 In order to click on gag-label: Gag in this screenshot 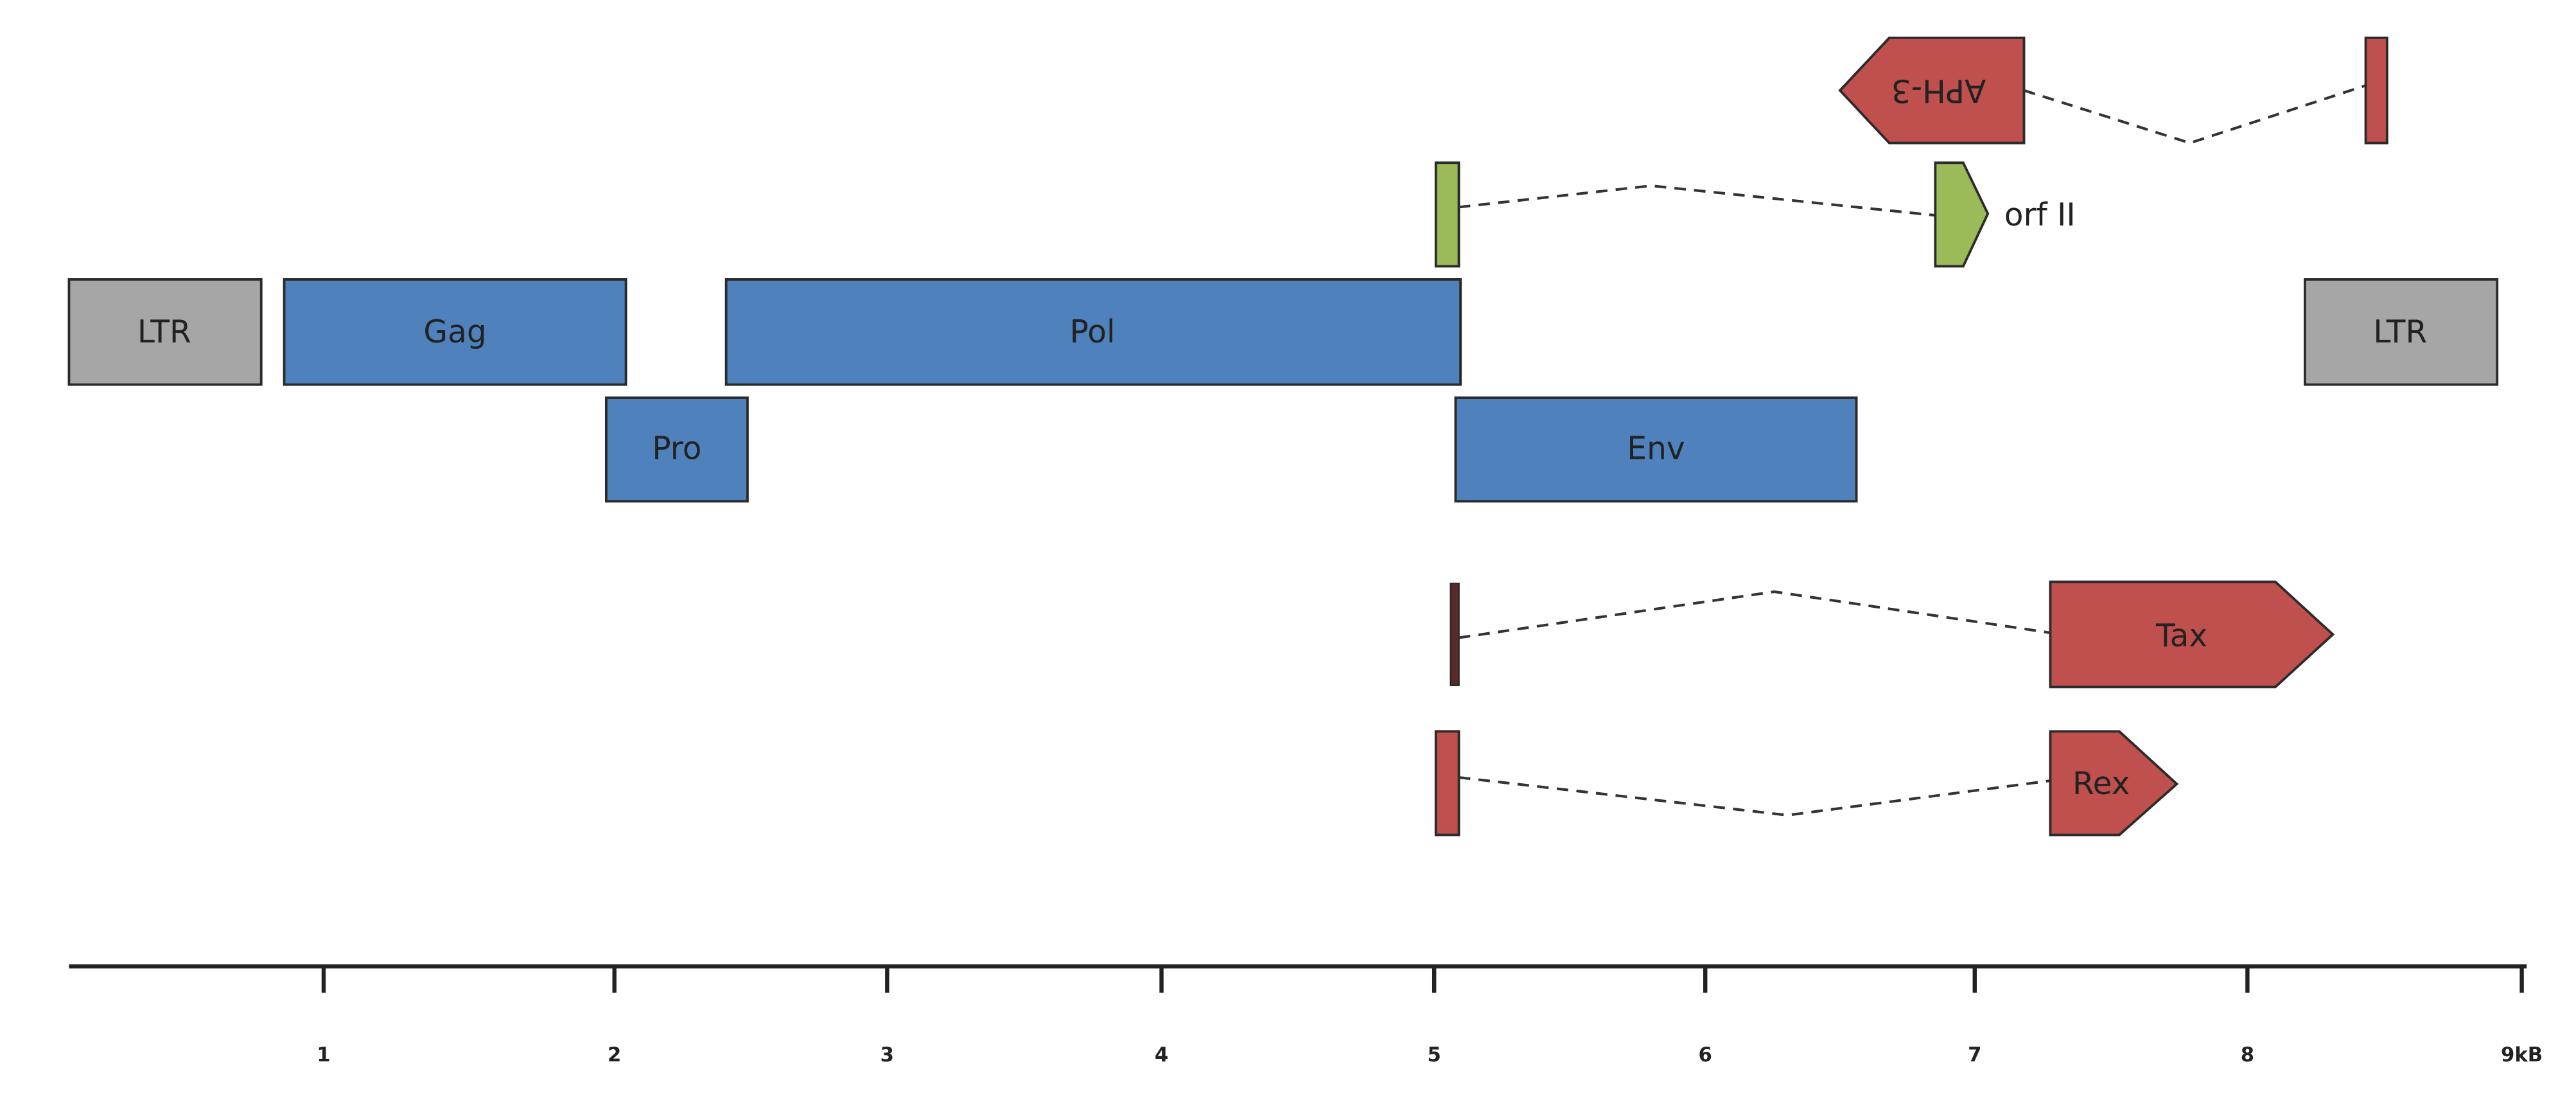, I will do `click(454, 332)`.